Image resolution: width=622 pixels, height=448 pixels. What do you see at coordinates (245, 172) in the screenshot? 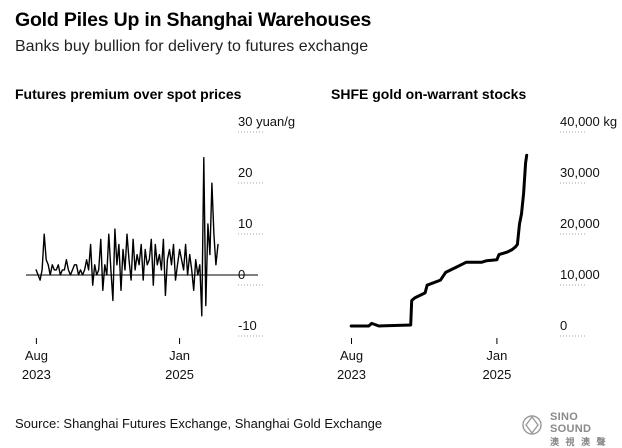
I see `y-tick-label: 20` at bounding box center [245, 172].